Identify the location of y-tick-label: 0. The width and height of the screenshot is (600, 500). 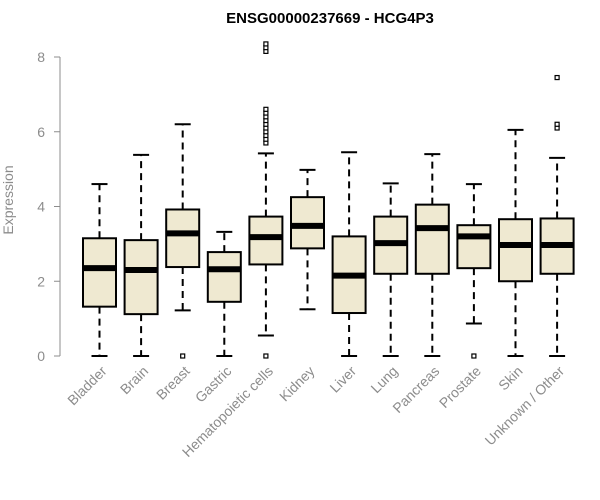
(41, 356).